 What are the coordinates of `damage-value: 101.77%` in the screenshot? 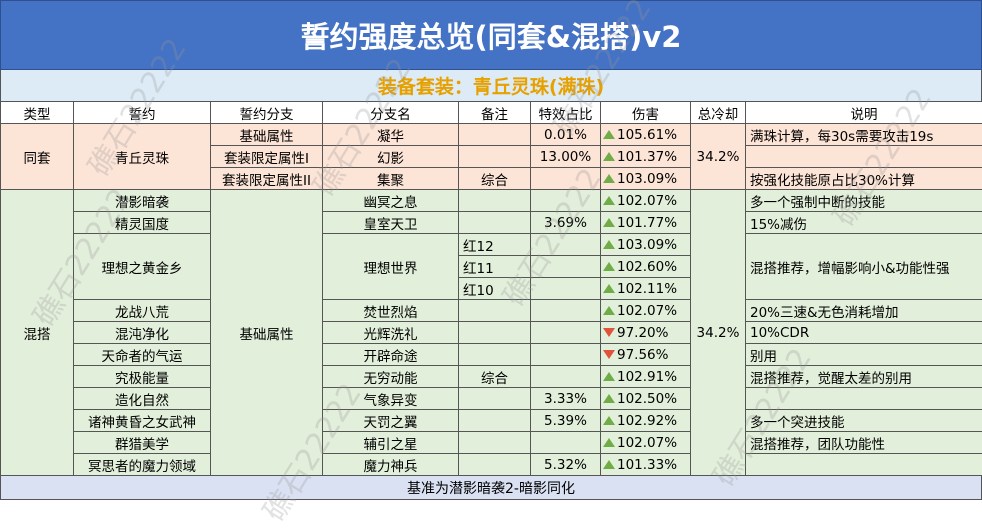 It's located at (647, 223).